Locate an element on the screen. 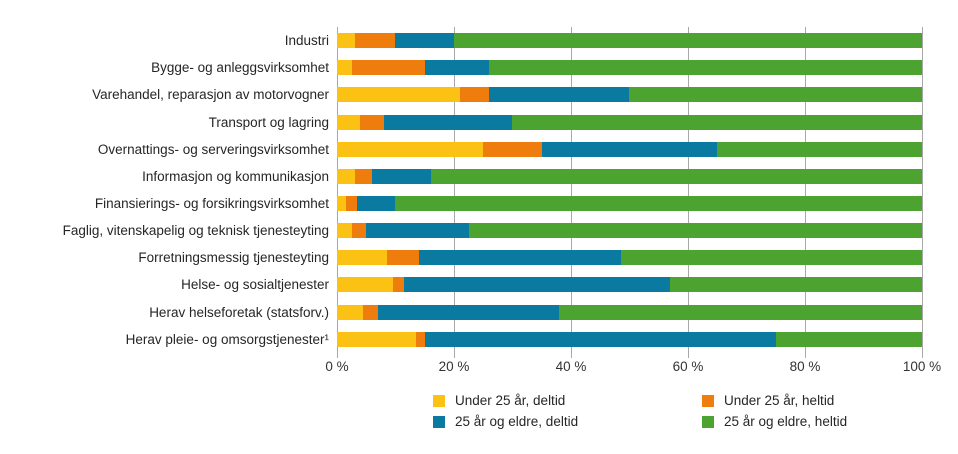  bar-row: Helse- og sosialtjenester is located at coordinates (479, 284).